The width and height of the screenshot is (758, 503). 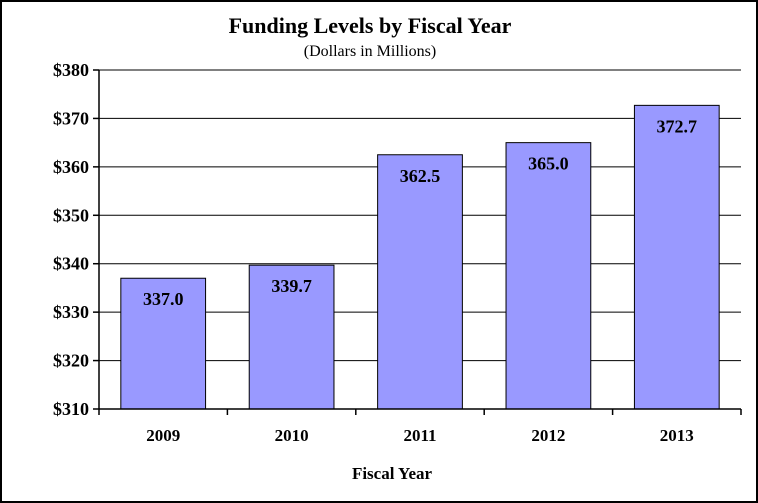 I want to click on bar-2010, so click(x=291, y=337).